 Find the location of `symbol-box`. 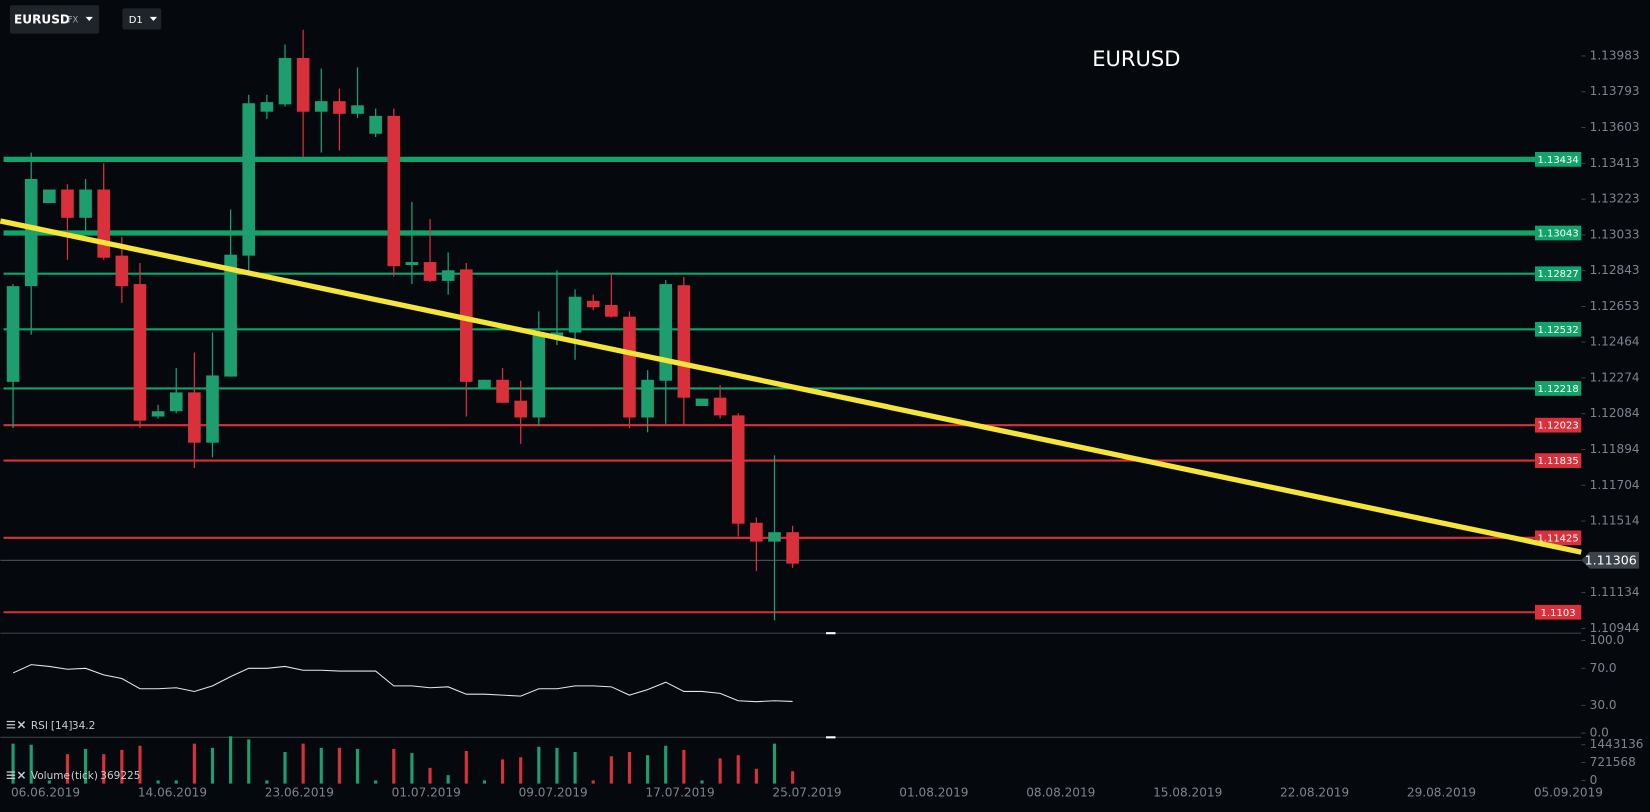

symbol-box is located at coordinates (54, 19).